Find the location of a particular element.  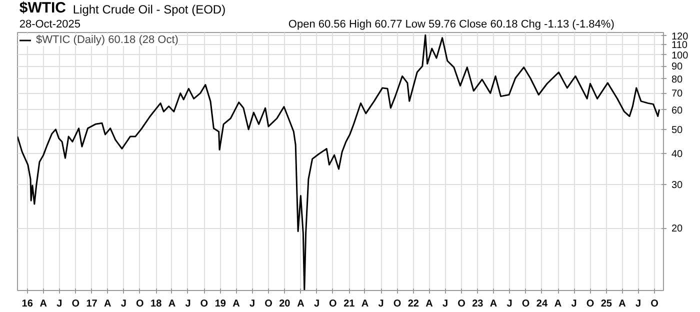

text: 28-Oct-2025 is located at coordinates (49, 24).